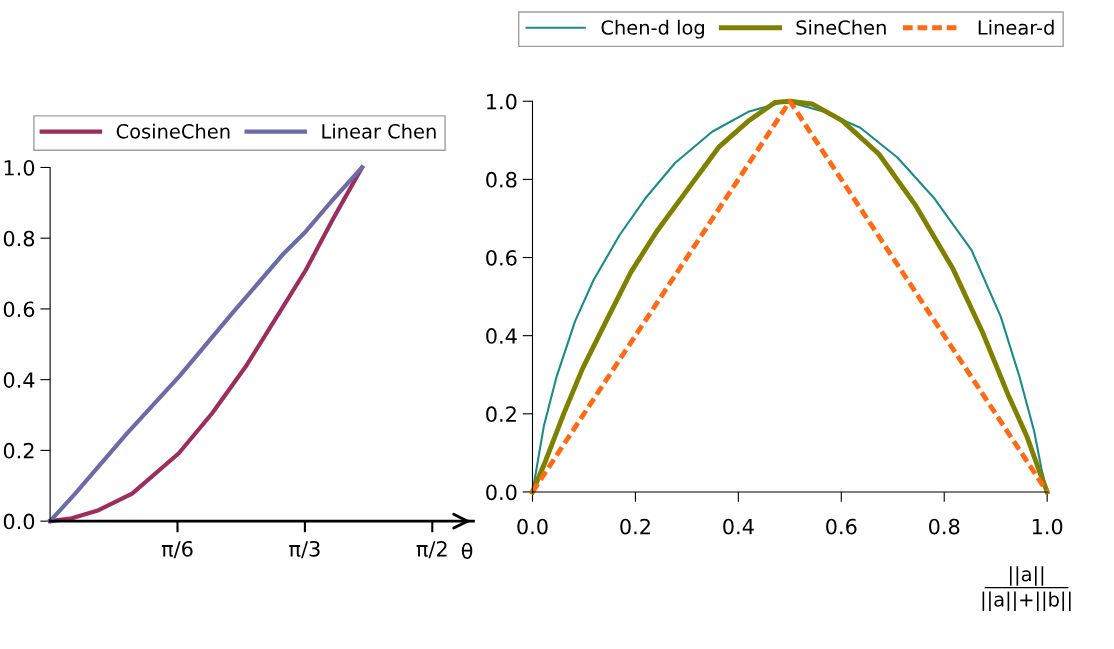 Image resolution: width=1114 pixels, height=649 pixels. Describe the element at coordinates (1047, 526) in the screenshot. I see `x-tick-label: 1.0` at that location.